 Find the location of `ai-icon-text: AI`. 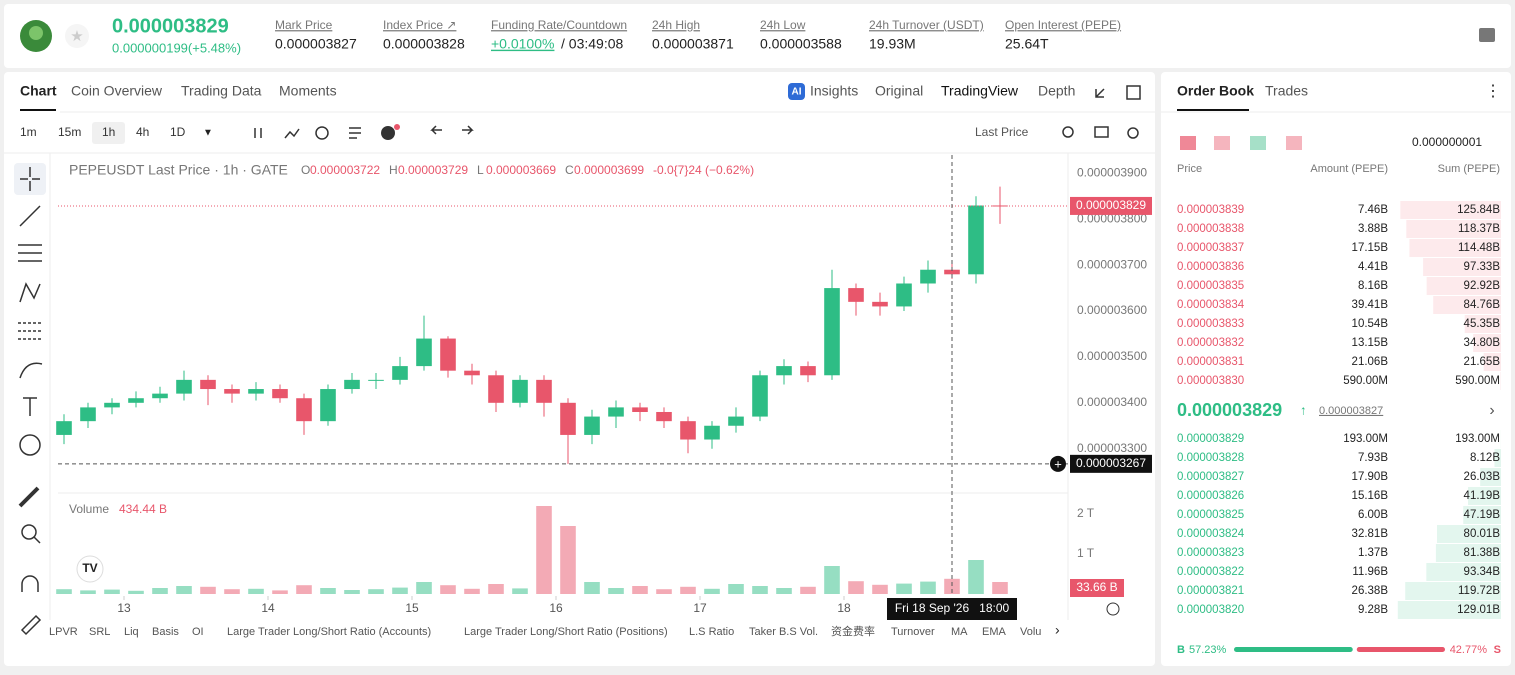

ai-icon-text: AI is located at coordinates (797, 92).